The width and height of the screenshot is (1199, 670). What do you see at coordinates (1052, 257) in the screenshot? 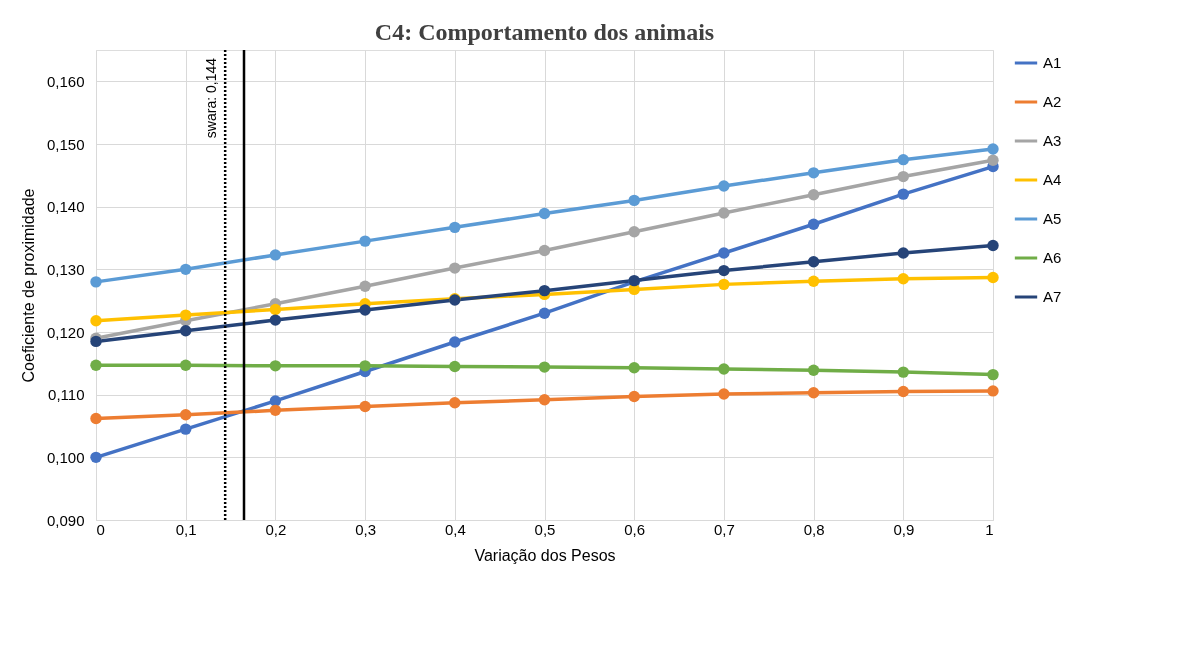
I see `legend-label: A6` at bounding box center [1052, 257].